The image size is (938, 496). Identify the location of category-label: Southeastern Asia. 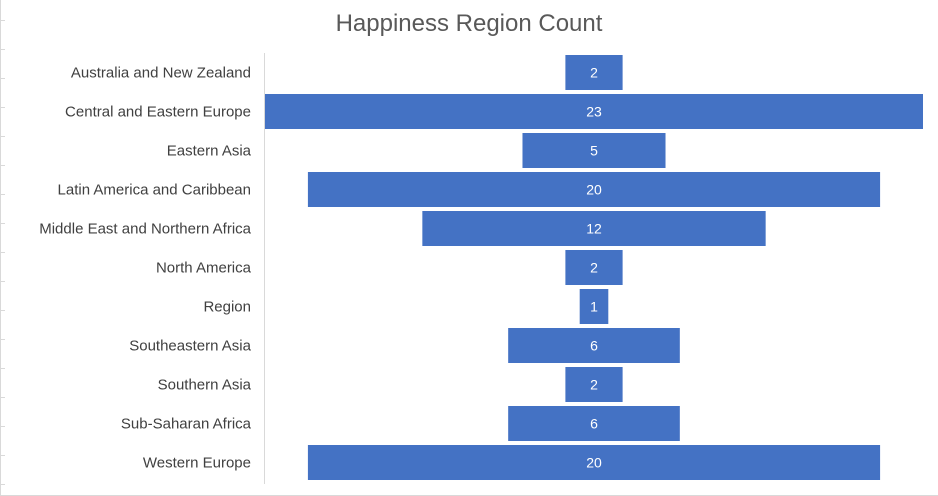
(190, 346).